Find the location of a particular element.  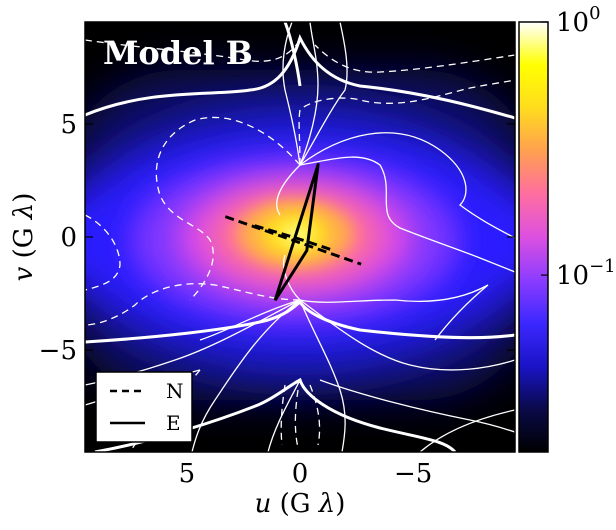

y-tick-label: 5 is located at coordinates (68, 125).